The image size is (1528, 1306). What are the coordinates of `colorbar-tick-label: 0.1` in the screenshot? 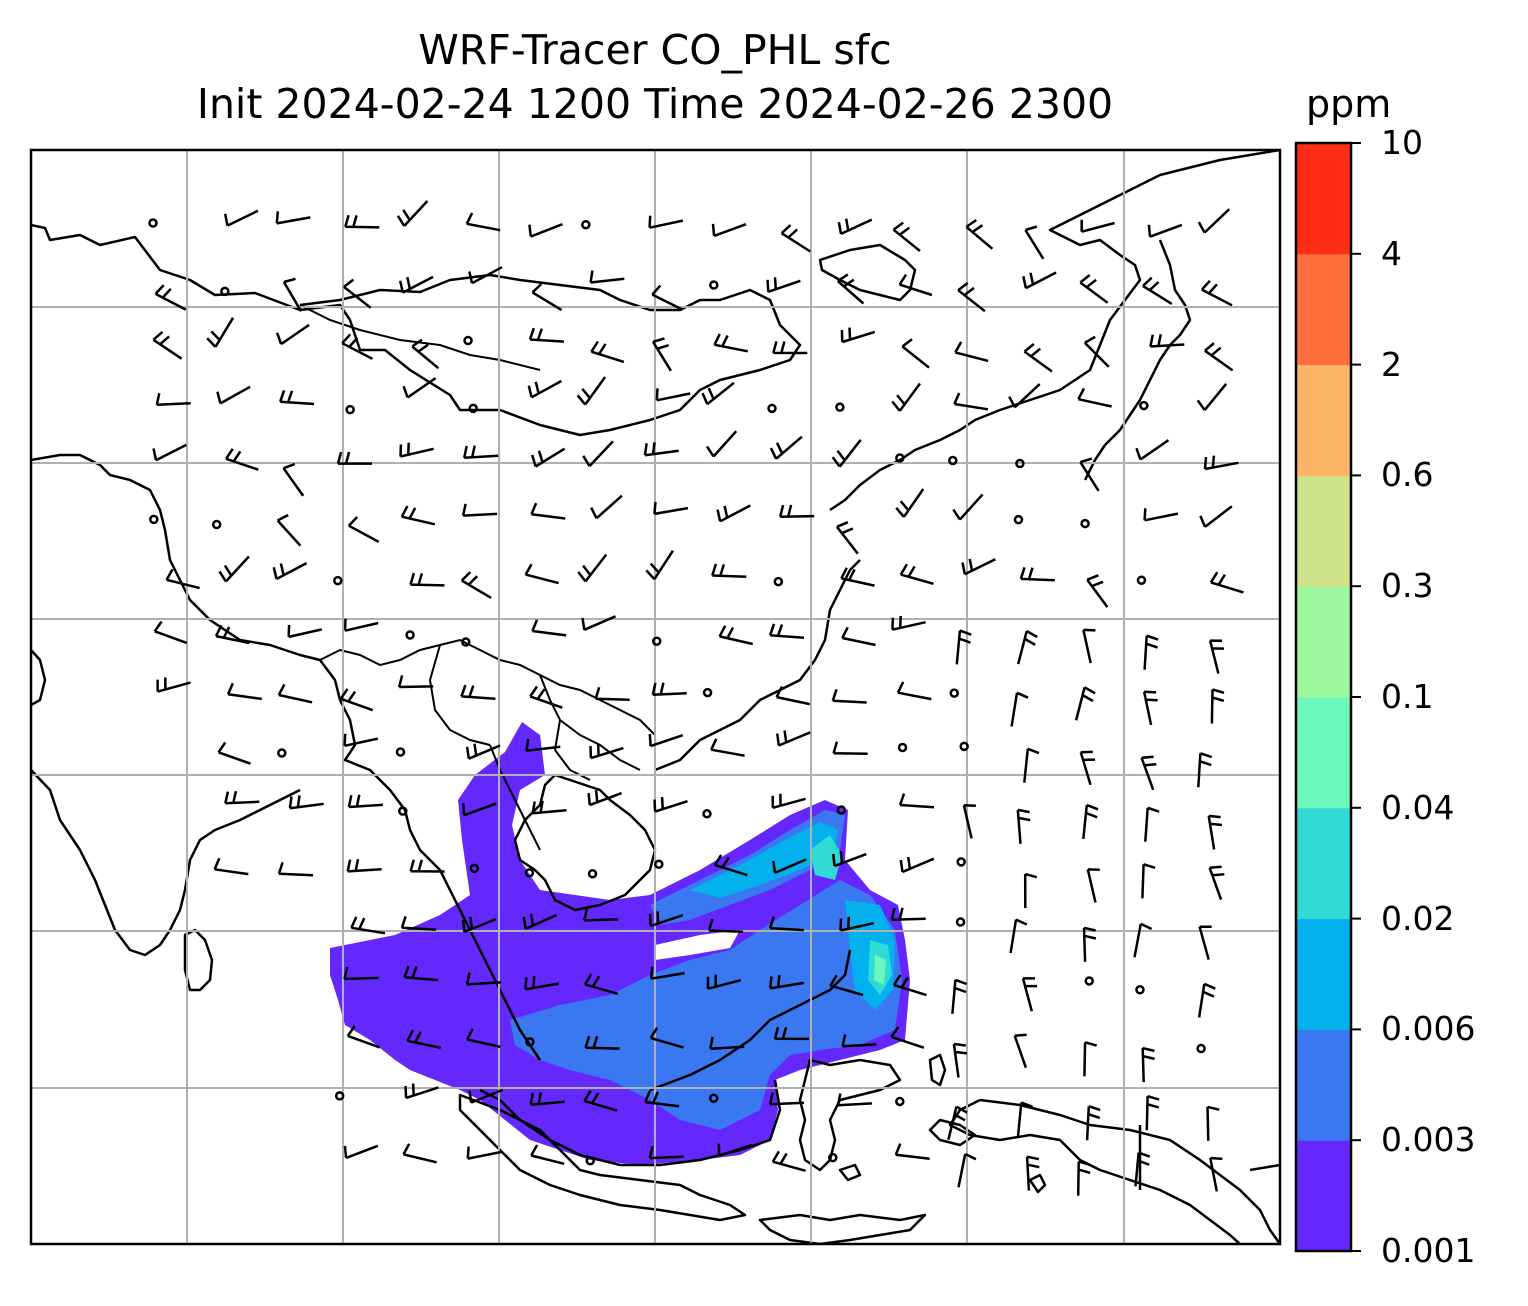 It's located at (1407, 696).